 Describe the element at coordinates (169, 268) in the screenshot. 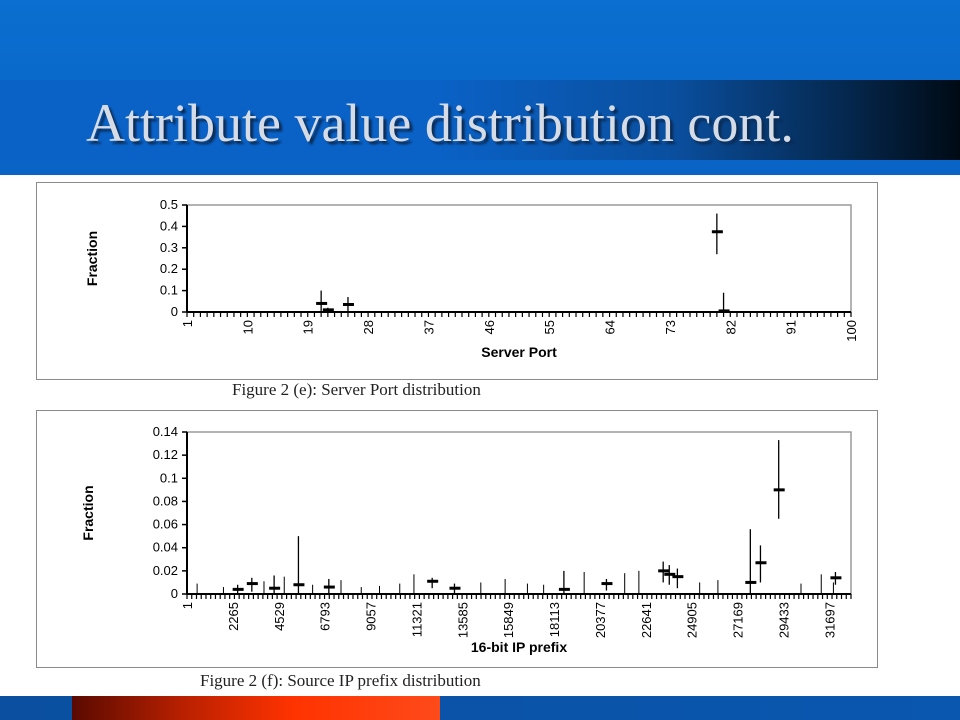

I see `y-tick-label: 0.2` at that location.